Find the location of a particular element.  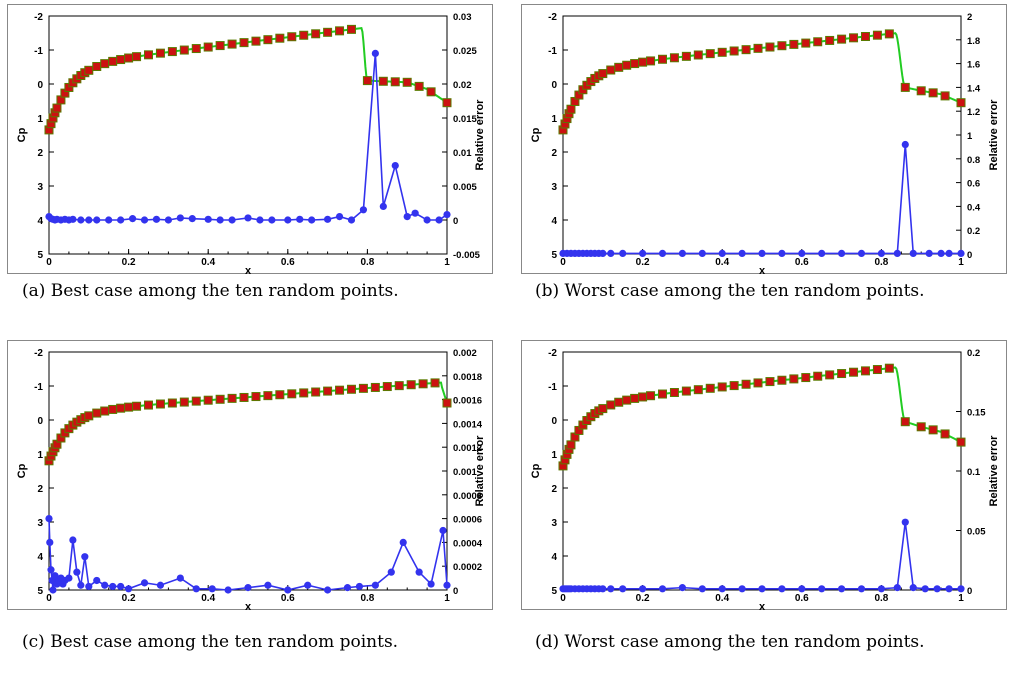

x-axis-label: x is located at coordinates (762, 605).